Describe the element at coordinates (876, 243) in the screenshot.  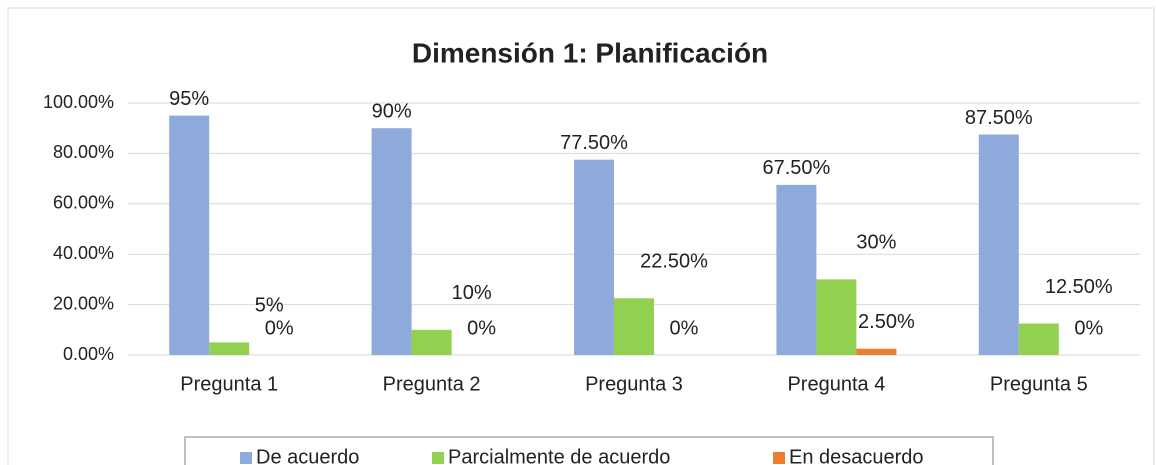
I see `data-label: 30%` at that location.